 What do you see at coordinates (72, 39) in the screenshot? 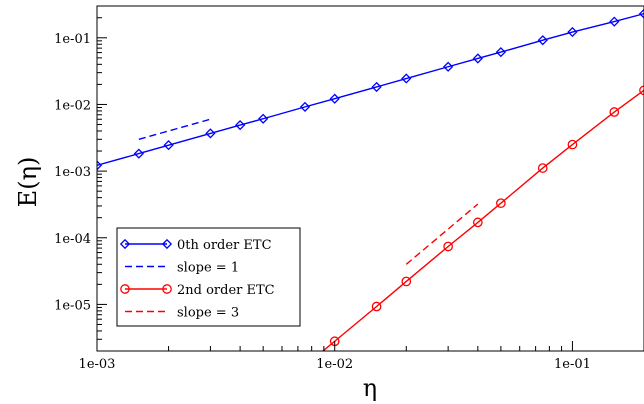
I see `y-tick-label: 1e-01` at bounding box center [72, 39].